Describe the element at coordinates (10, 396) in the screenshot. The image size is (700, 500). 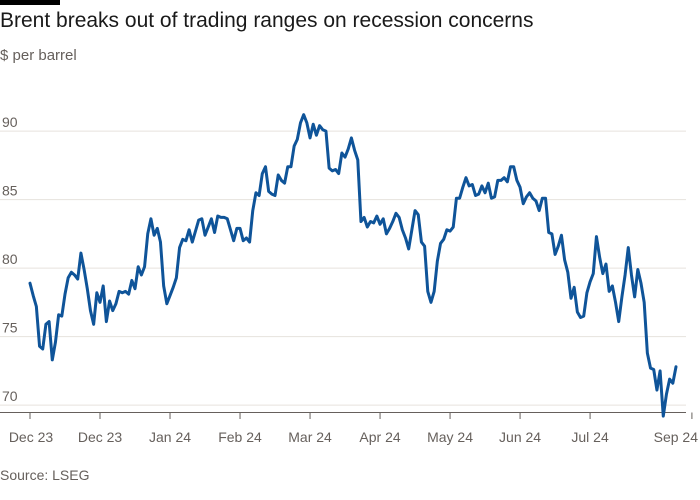
I see `y-tick-label: 70` at that location.